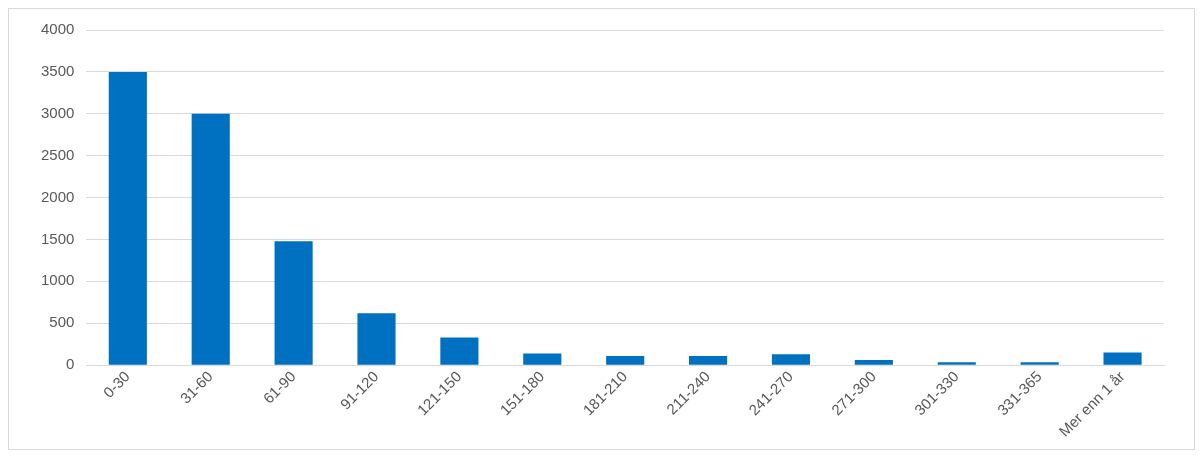 The width and height of the screenshot is (1203, 457). What do you see at coordinates (62, 322) in the screenshot?
I see `y-tick-label: 500` at bounding box center [62, 322].